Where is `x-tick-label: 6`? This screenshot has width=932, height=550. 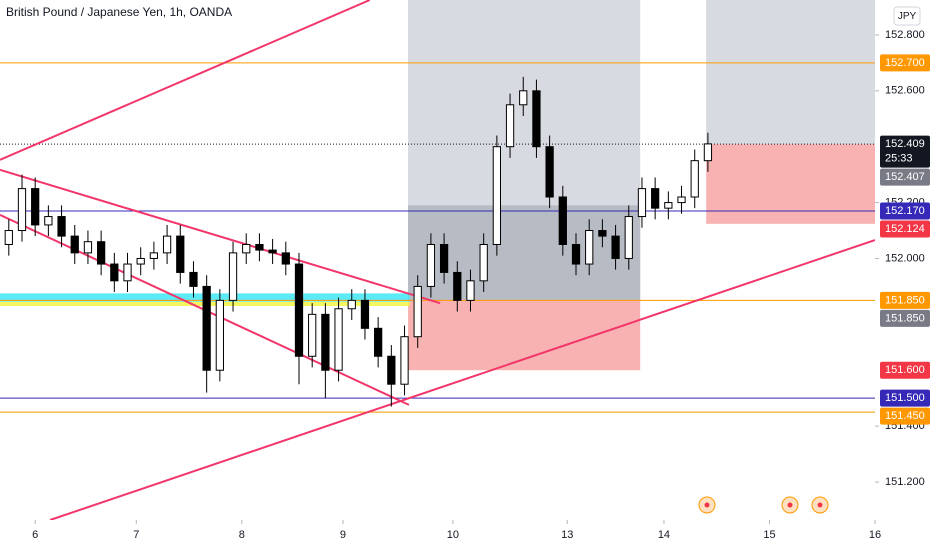
x-tick-label: 6 is located at coordinates (35, 535).